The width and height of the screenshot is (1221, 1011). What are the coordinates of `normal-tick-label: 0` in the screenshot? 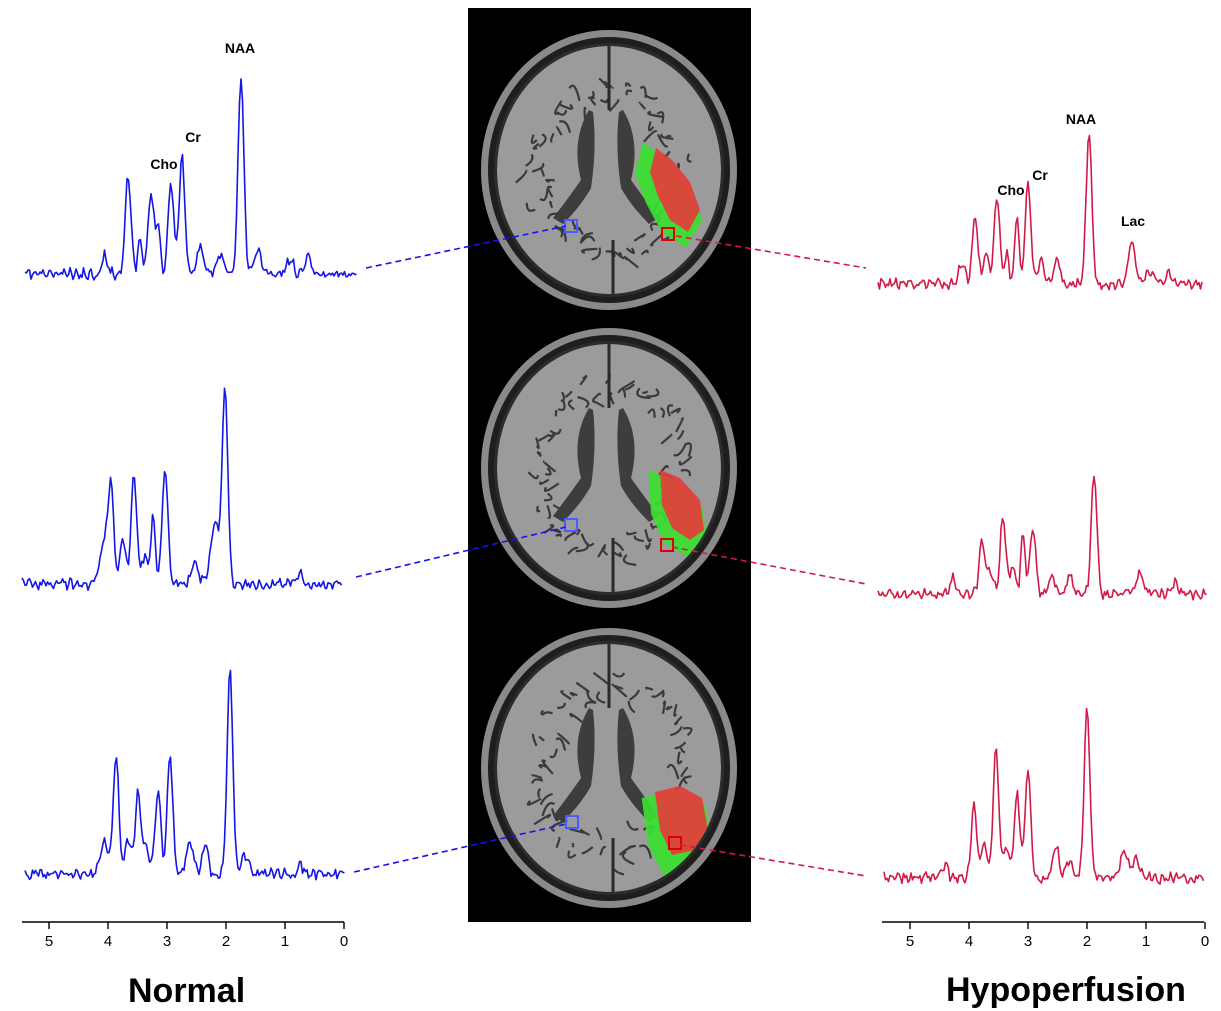 It's located at (344, 941).